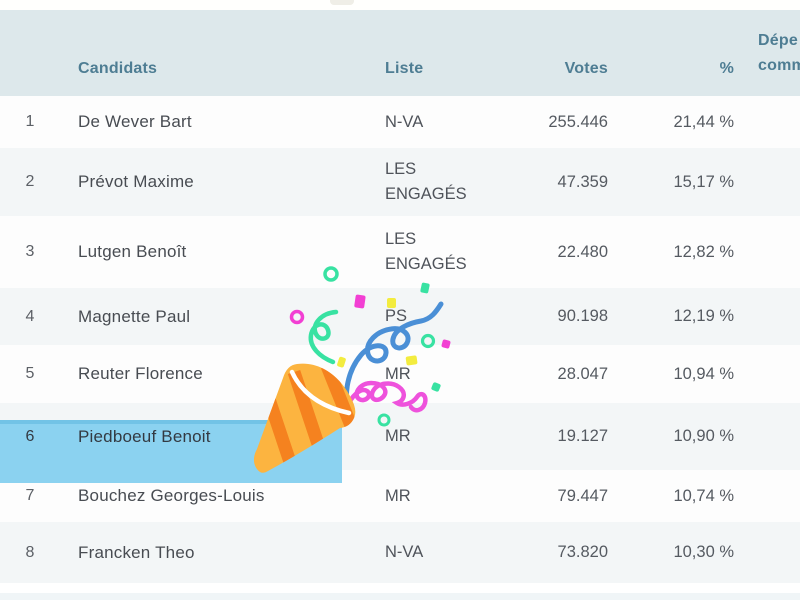 The width and height of the screenshot is (800, 600). Describe the element at coordinates (144, 436) in the screenshot. I see `candidate-name-cell: Piedboeuf Benoit` at that location.